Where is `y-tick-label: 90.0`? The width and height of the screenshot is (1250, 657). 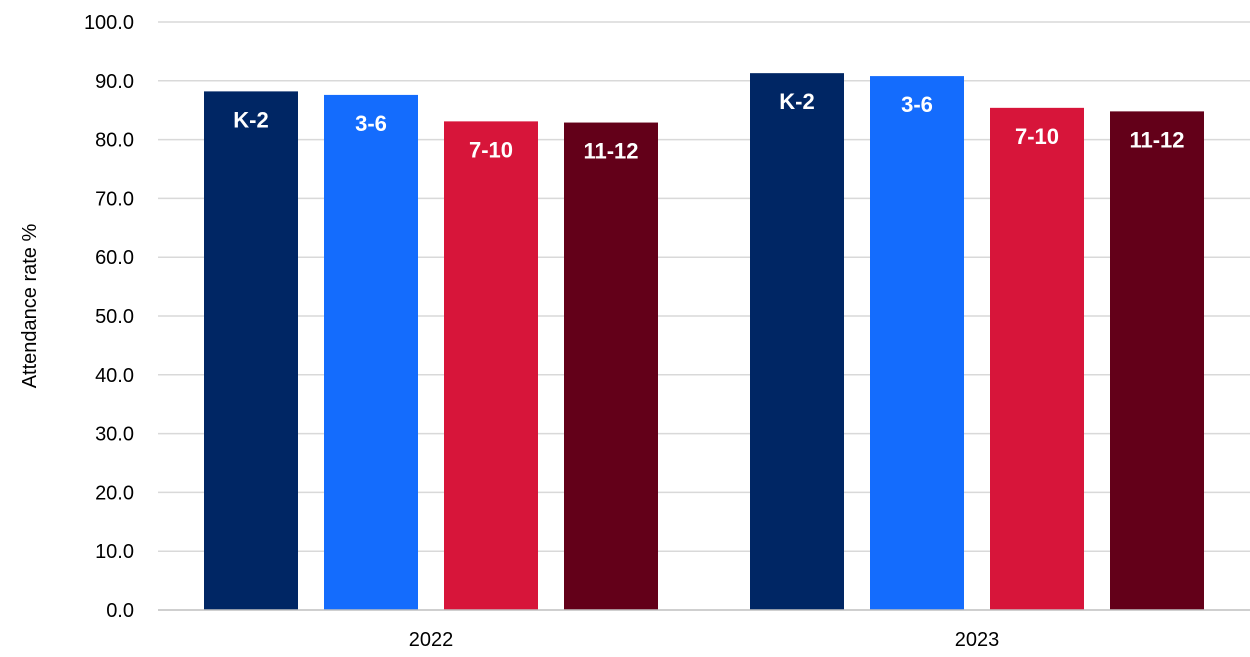
y-tick-label: 90.0 is located at coordinates (114, 82).